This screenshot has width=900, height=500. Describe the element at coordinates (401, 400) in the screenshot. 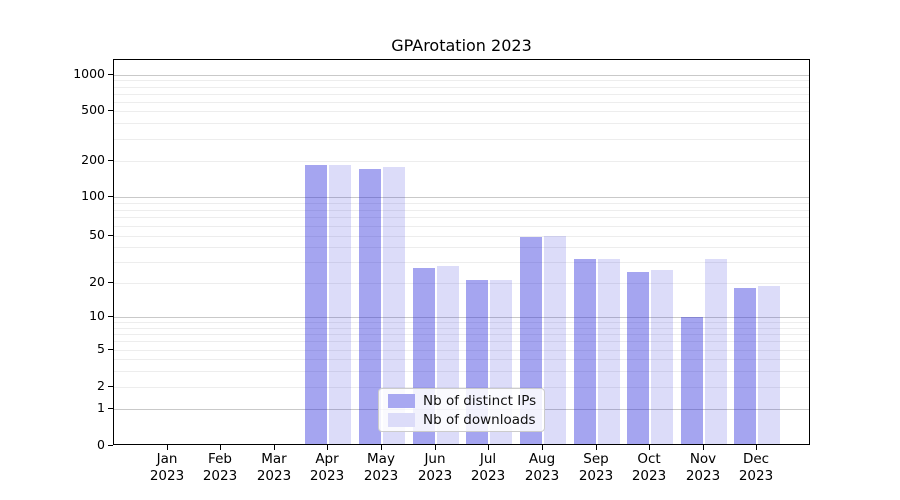

I see `legend-swatch-distinct-ips` at that location.